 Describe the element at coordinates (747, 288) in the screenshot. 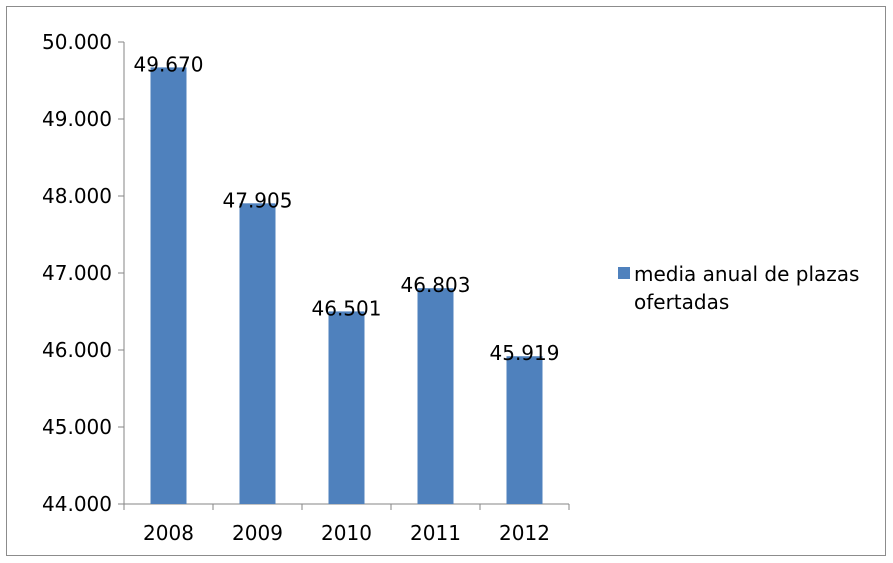

I see `legend-label: media anual de plazas ofertadas` at that location.